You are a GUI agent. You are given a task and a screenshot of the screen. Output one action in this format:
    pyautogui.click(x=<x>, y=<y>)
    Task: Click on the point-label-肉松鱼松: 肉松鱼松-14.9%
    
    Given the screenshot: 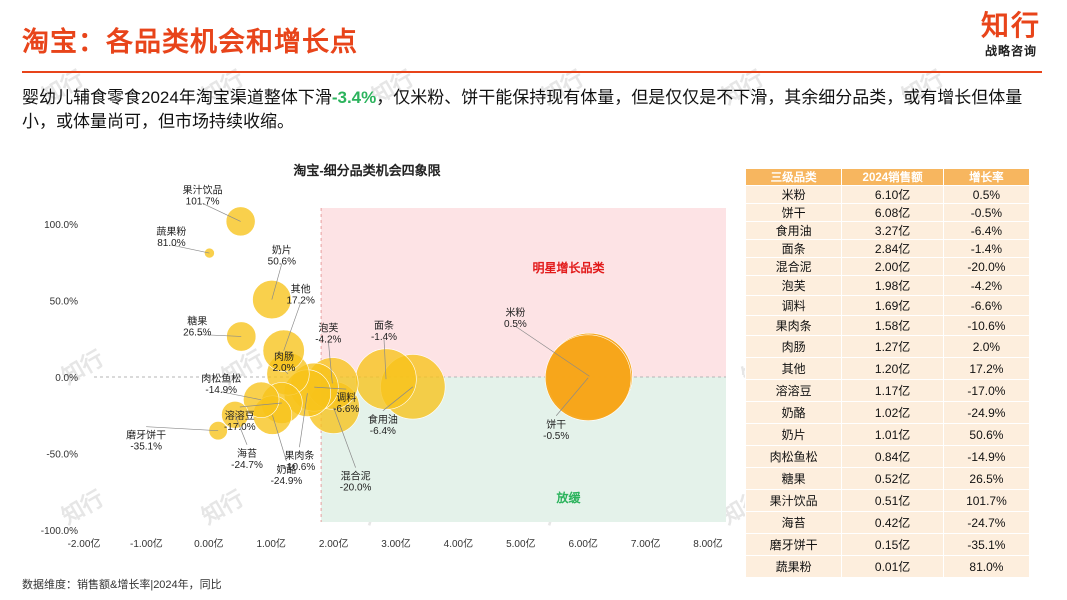 What is the action you would take?
    pyautogui.click(x=221, y=384)
    